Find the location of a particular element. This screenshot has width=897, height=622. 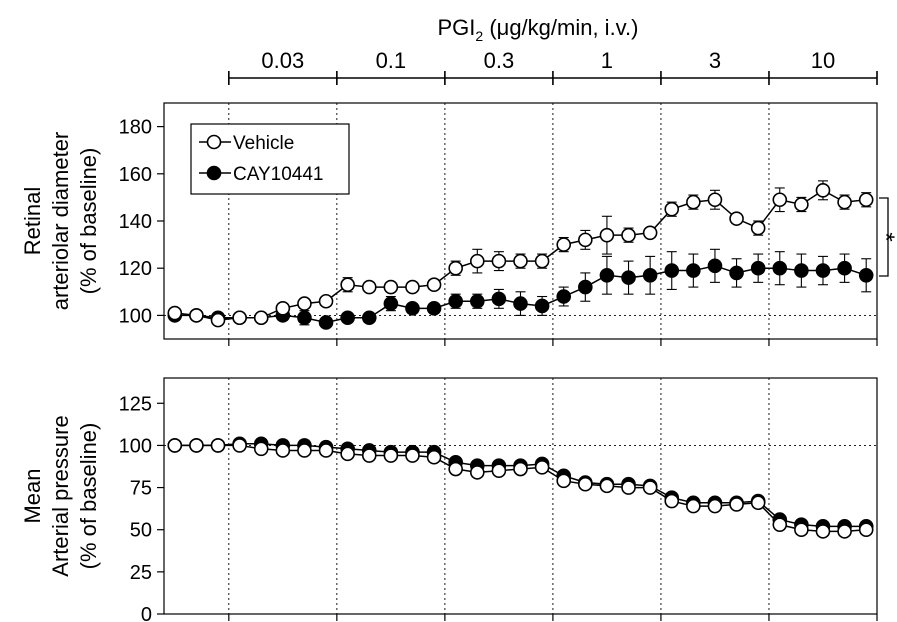

legend-cay-marker is located at coordinates (214, 173).